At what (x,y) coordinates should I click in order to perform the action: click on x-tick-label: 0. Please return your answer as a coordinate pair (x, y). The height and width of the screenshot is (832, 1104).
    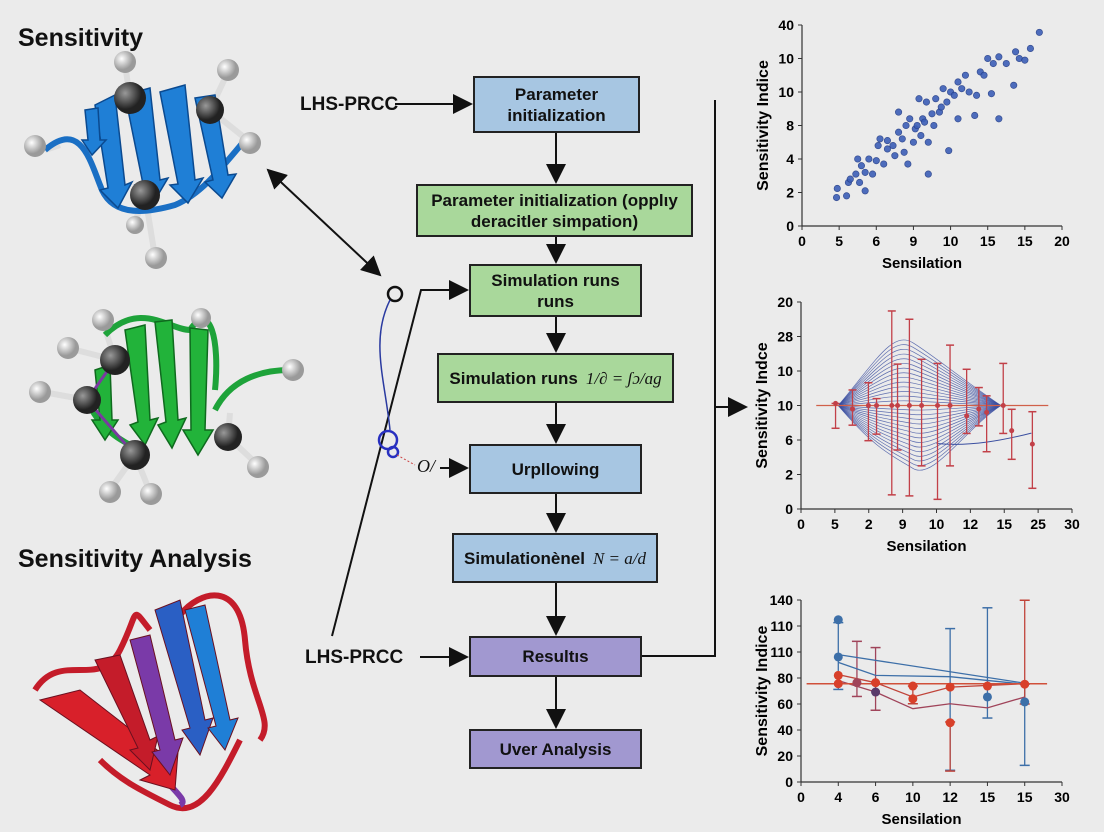
    Looking at the image, I should click on (802, 241).